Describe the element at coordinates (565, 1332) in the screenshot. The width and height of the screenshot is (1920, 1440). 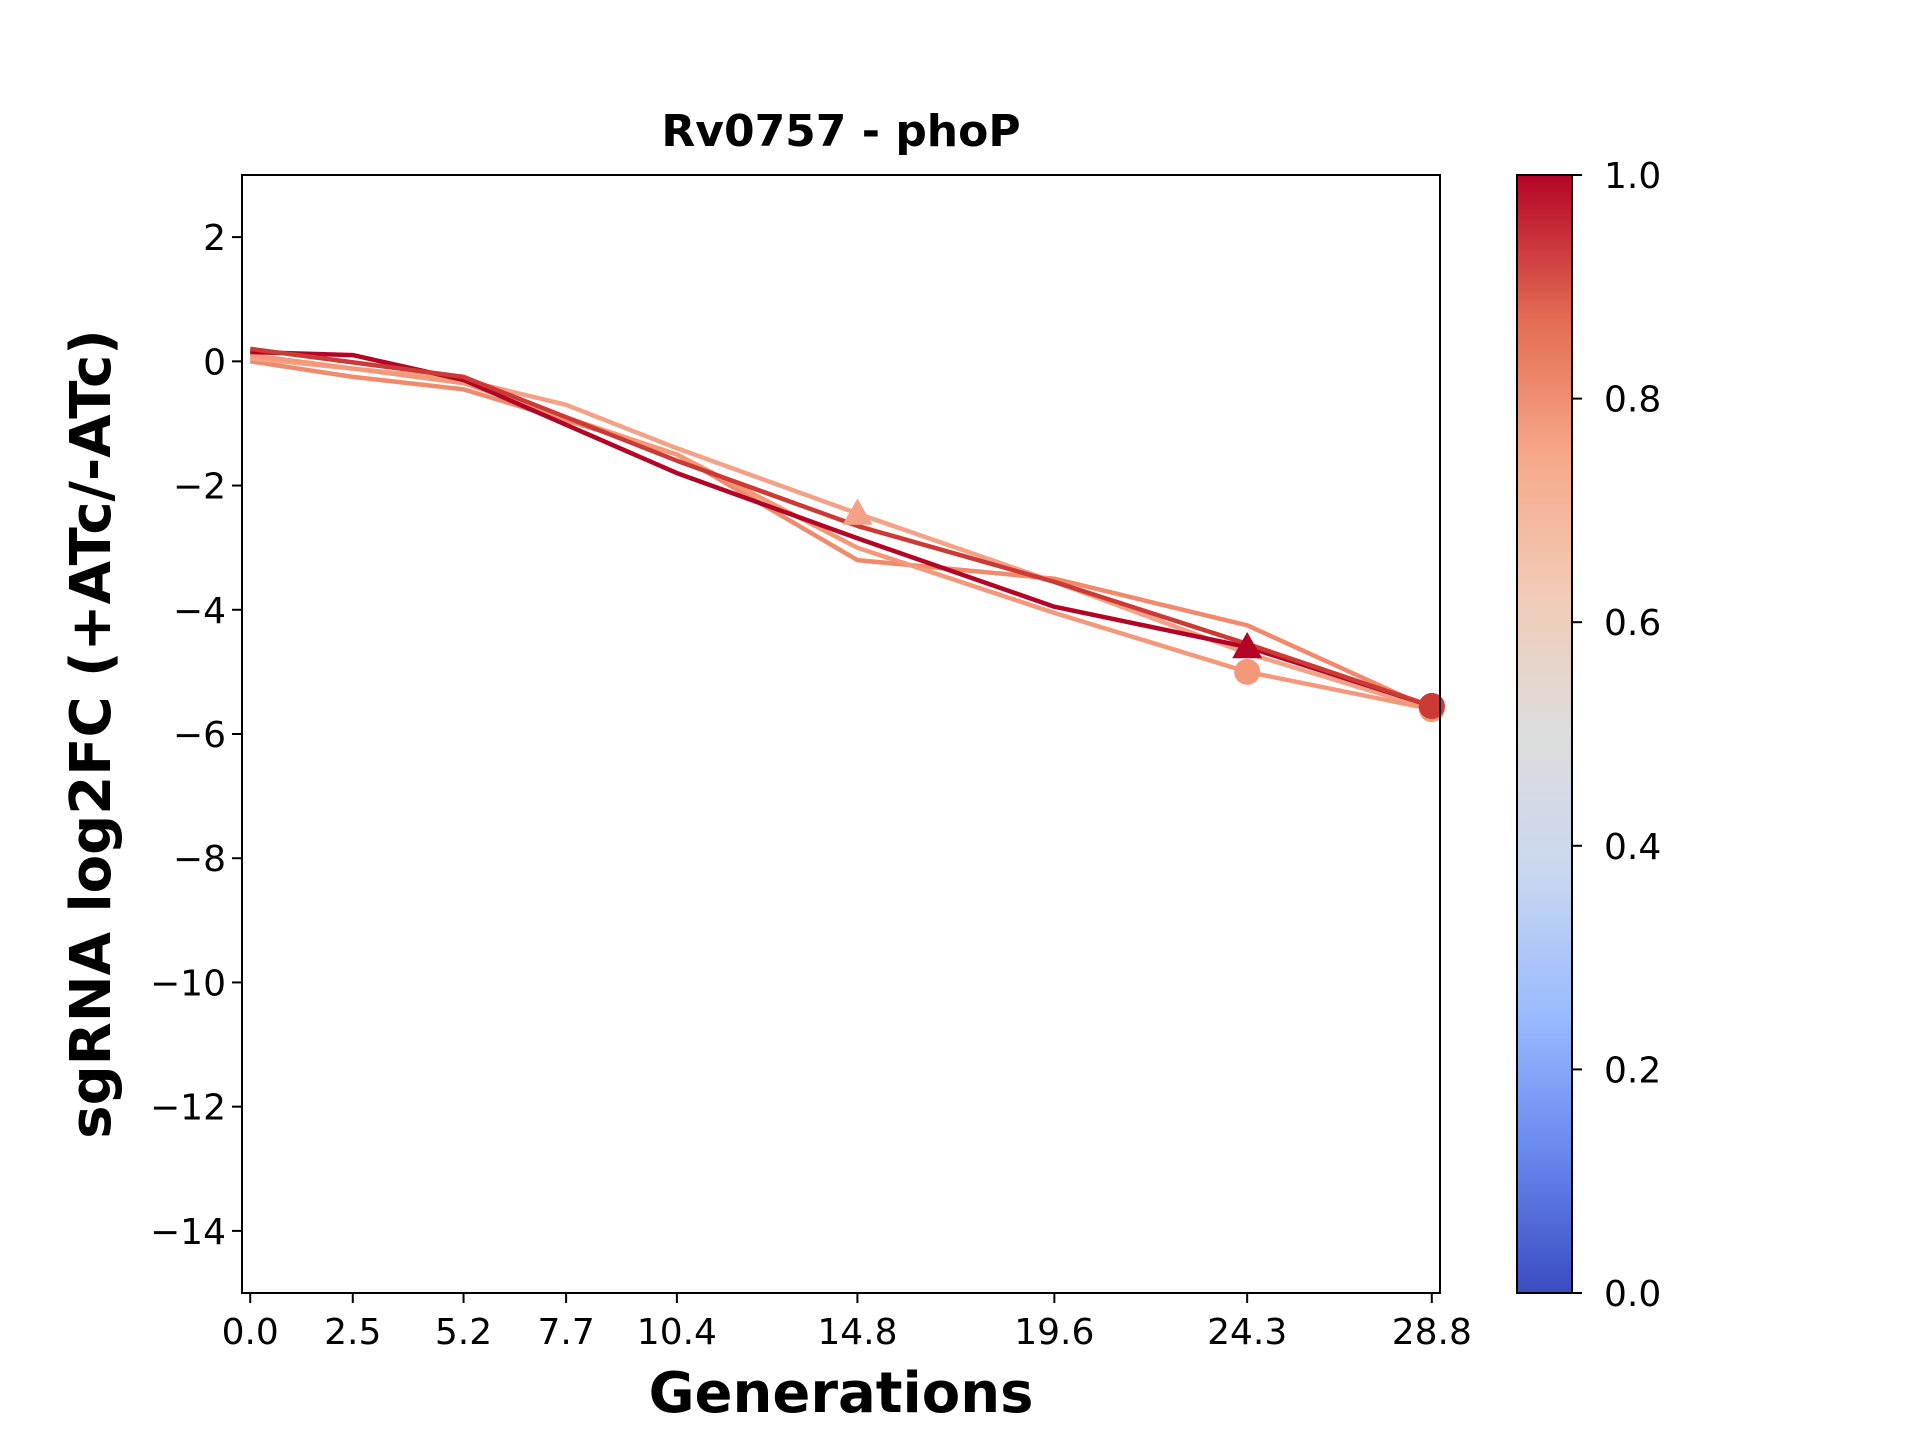
I see `x-tick-label: 7.7` at that location.